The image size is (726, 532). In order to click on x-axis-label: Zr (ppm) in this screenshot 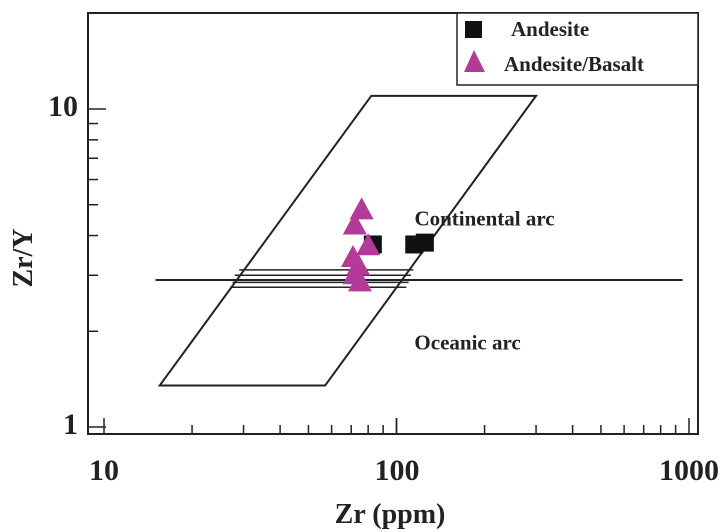, I will do `click(390, 514)`.